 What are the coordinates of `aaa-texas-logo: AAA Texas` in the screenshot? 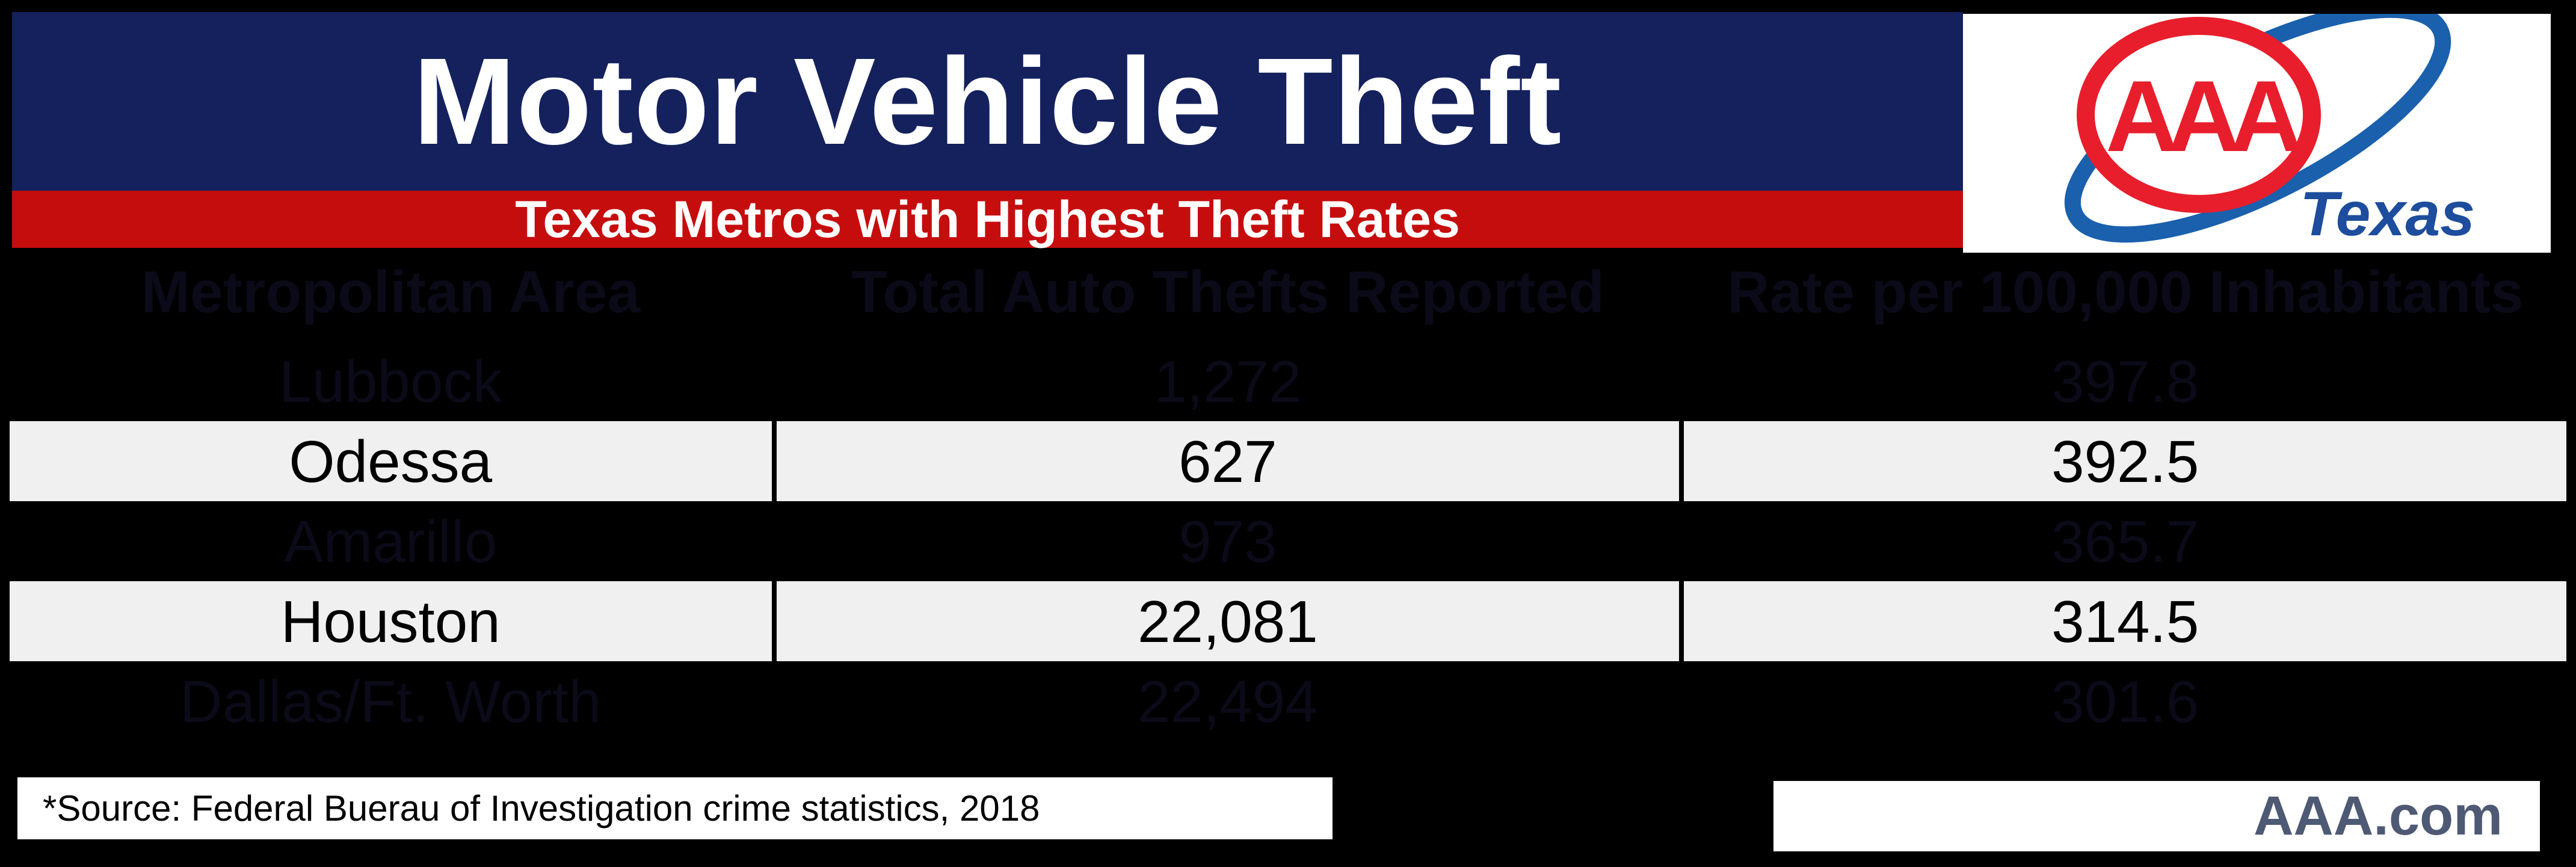 It's located at (2257, 133).